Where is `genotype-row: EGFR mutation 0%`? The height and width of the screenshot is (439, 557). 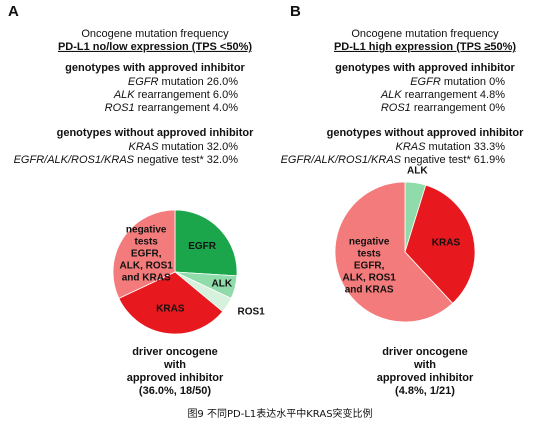 genotype-row: EGFR mutation 0% is located at coordinates (457, 82).